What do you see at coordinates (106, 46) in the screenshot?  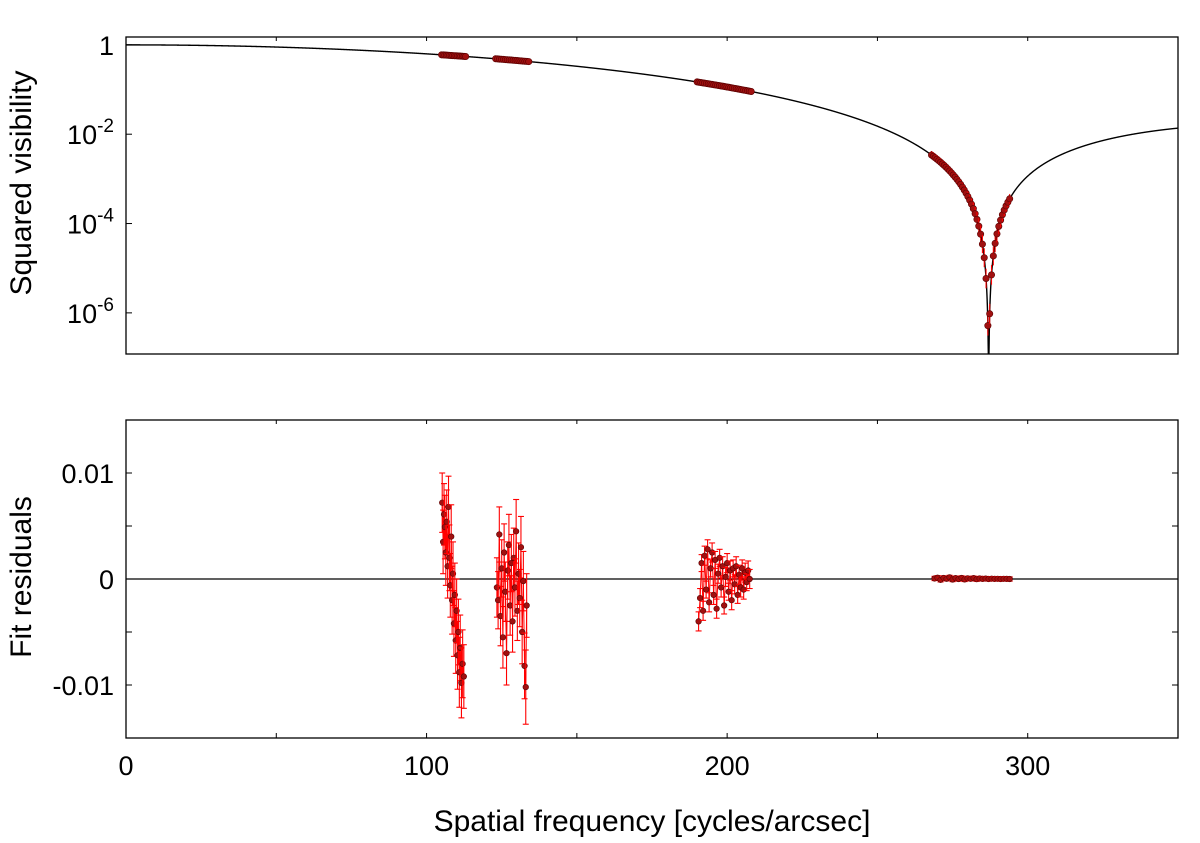 I see `top-y-tick-label: 1` at bounding box center [106, 46].